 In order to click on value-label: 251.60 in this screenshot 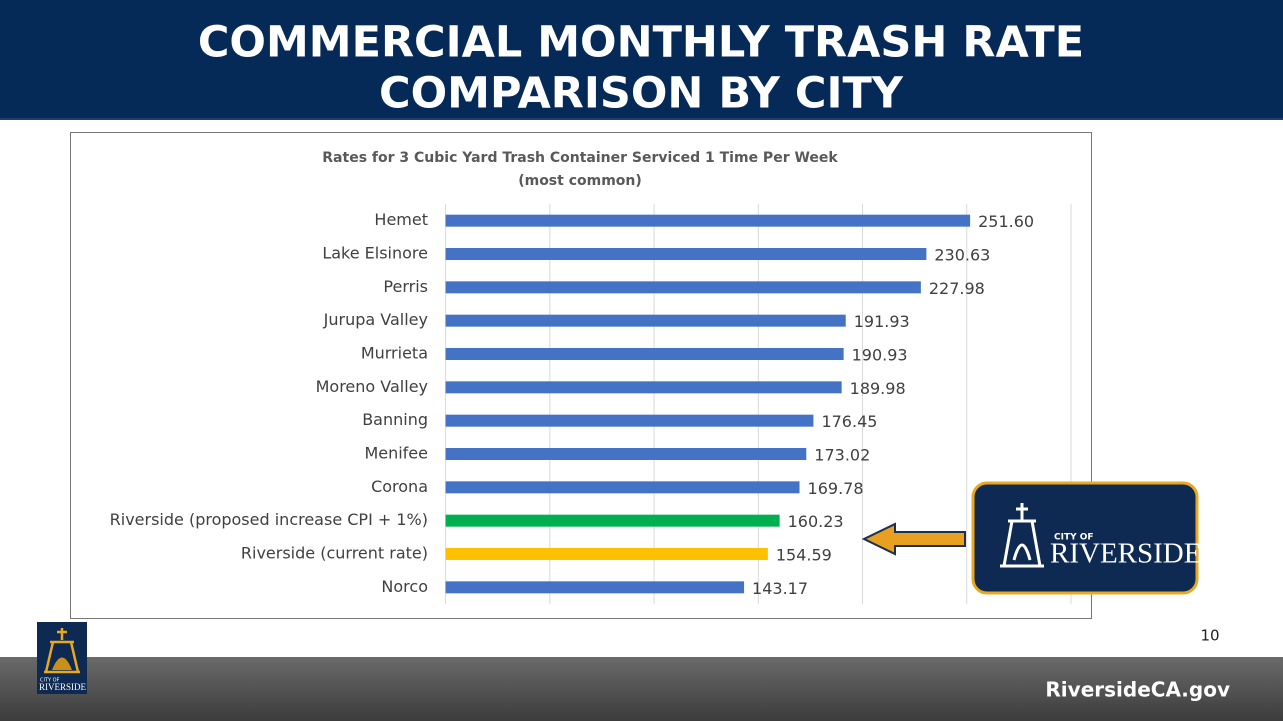, I will do `click(1006, 221)`.